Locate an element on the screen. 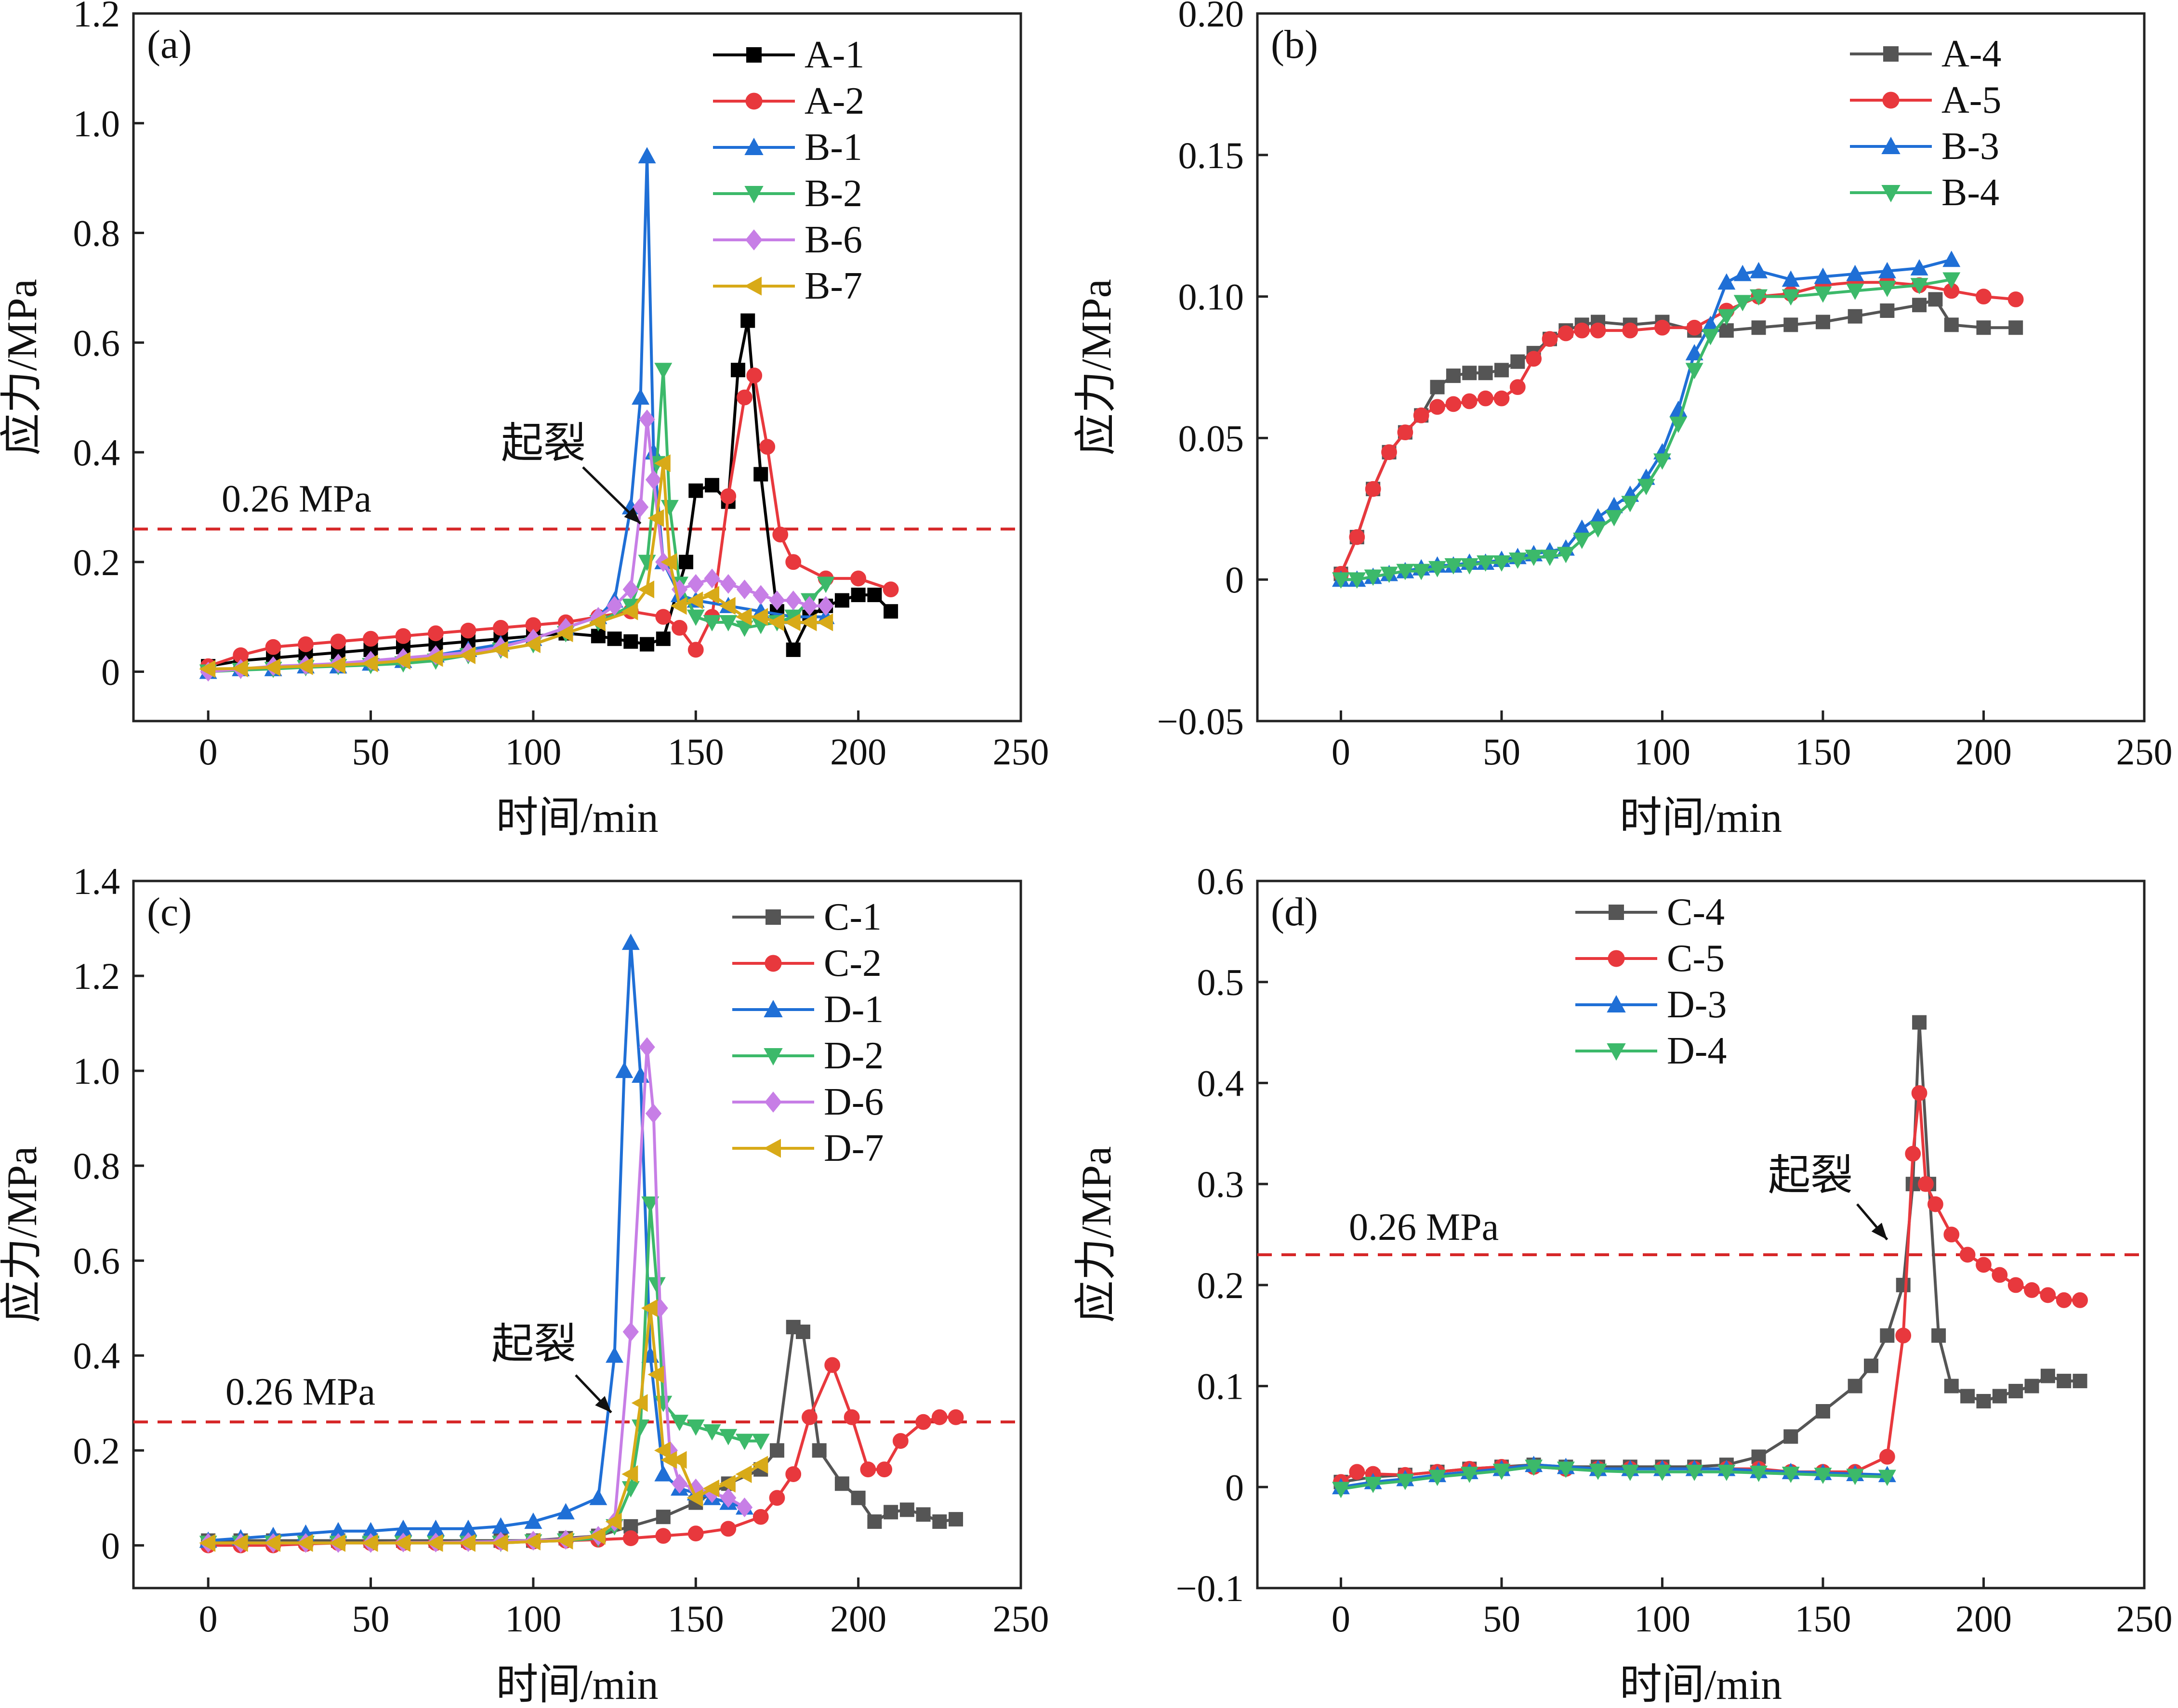 Image resolution: width=2178 pixels, height=1708 pixels. y-tick-label: 0.5 is located at coordinates (1220, 982).